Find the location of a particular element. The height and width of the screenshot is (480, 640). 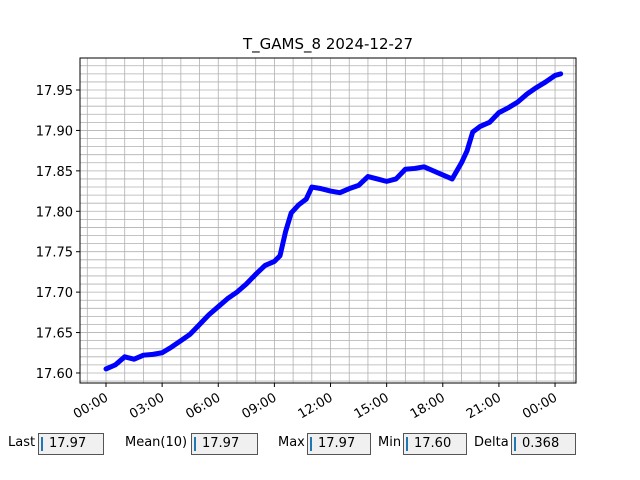

y-tick-label: 17.70 is located at coordinates (54, 293).